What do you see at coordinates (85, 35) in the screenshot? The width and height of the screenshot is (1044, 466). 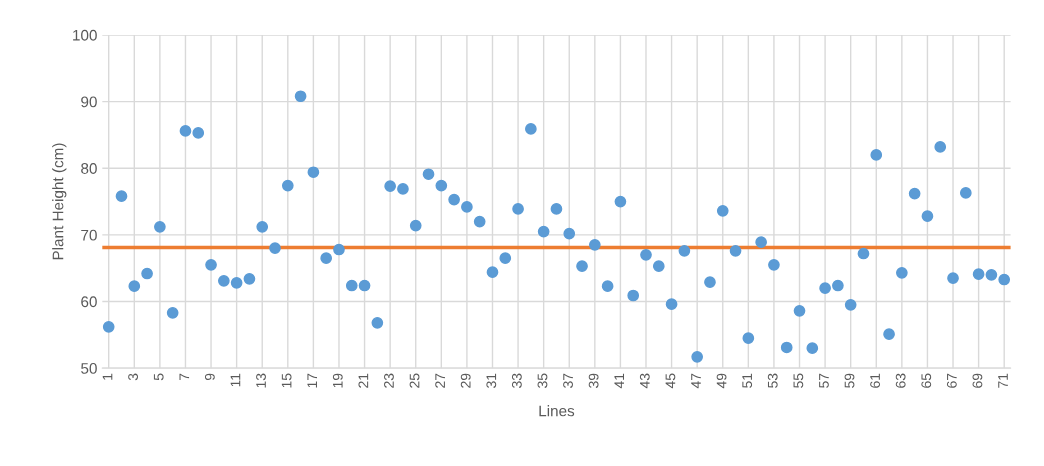 I see `y-tick-label: 100` at bounding box center [85, 35].